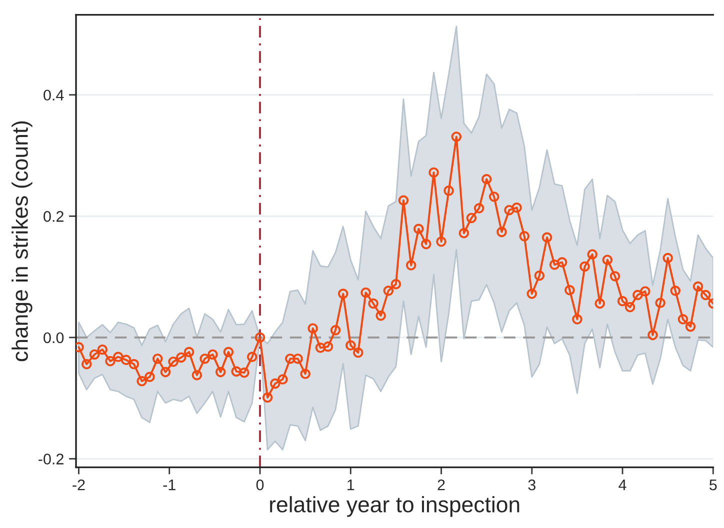 Image resolution: width=724 pixels, height=528 pixels. I want to click on x-tick-label: 5, so click(713, 485).